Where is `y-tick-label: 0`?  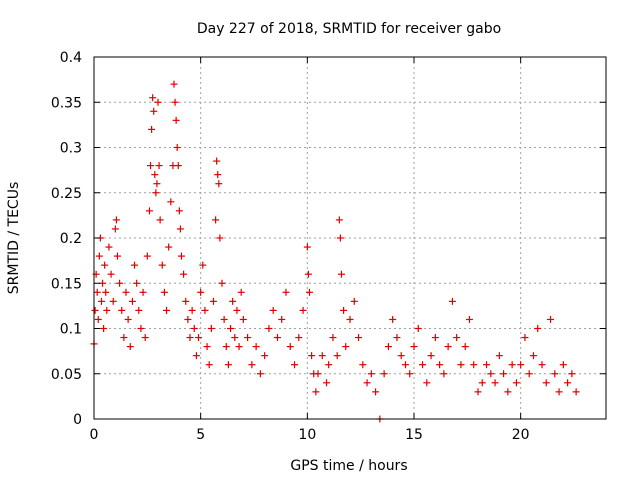 y-tick-label: 0 is located at coordinates (77, 420).